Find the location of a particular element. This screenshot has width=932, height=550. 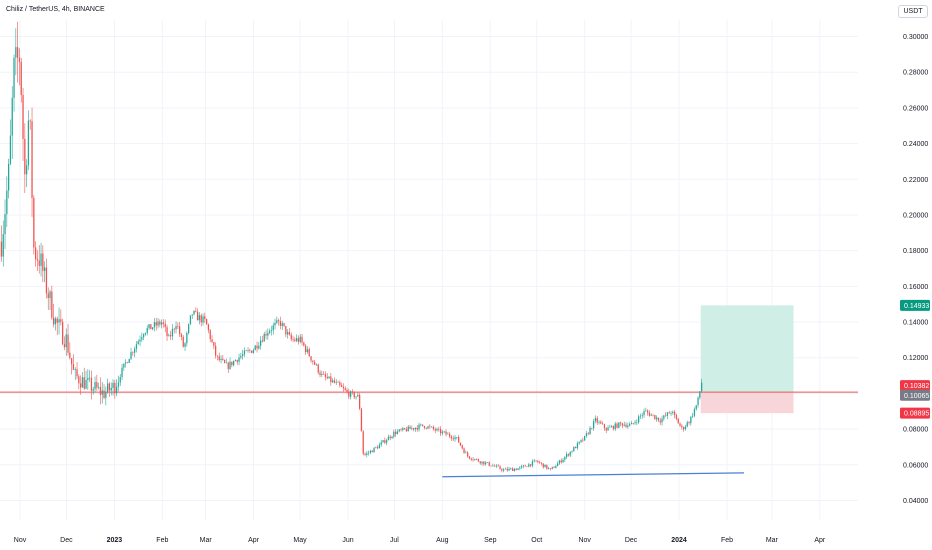

x-tick-label: Dec is located at coordinates (66, 540).